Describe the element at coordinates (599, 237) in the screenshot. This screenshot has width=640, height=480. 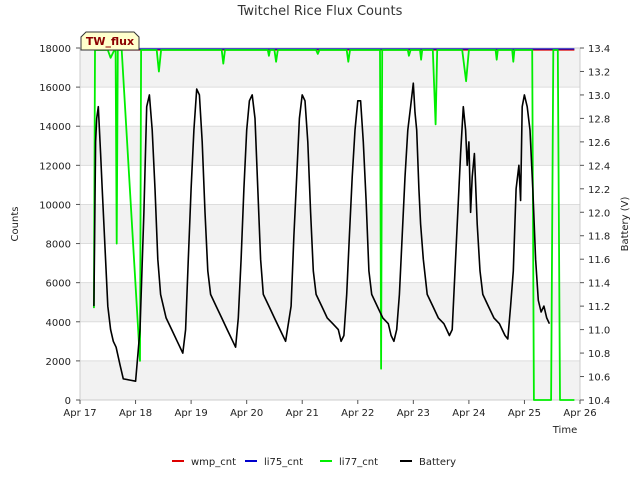
I see `y2-tick-label: 11.8` at that location.